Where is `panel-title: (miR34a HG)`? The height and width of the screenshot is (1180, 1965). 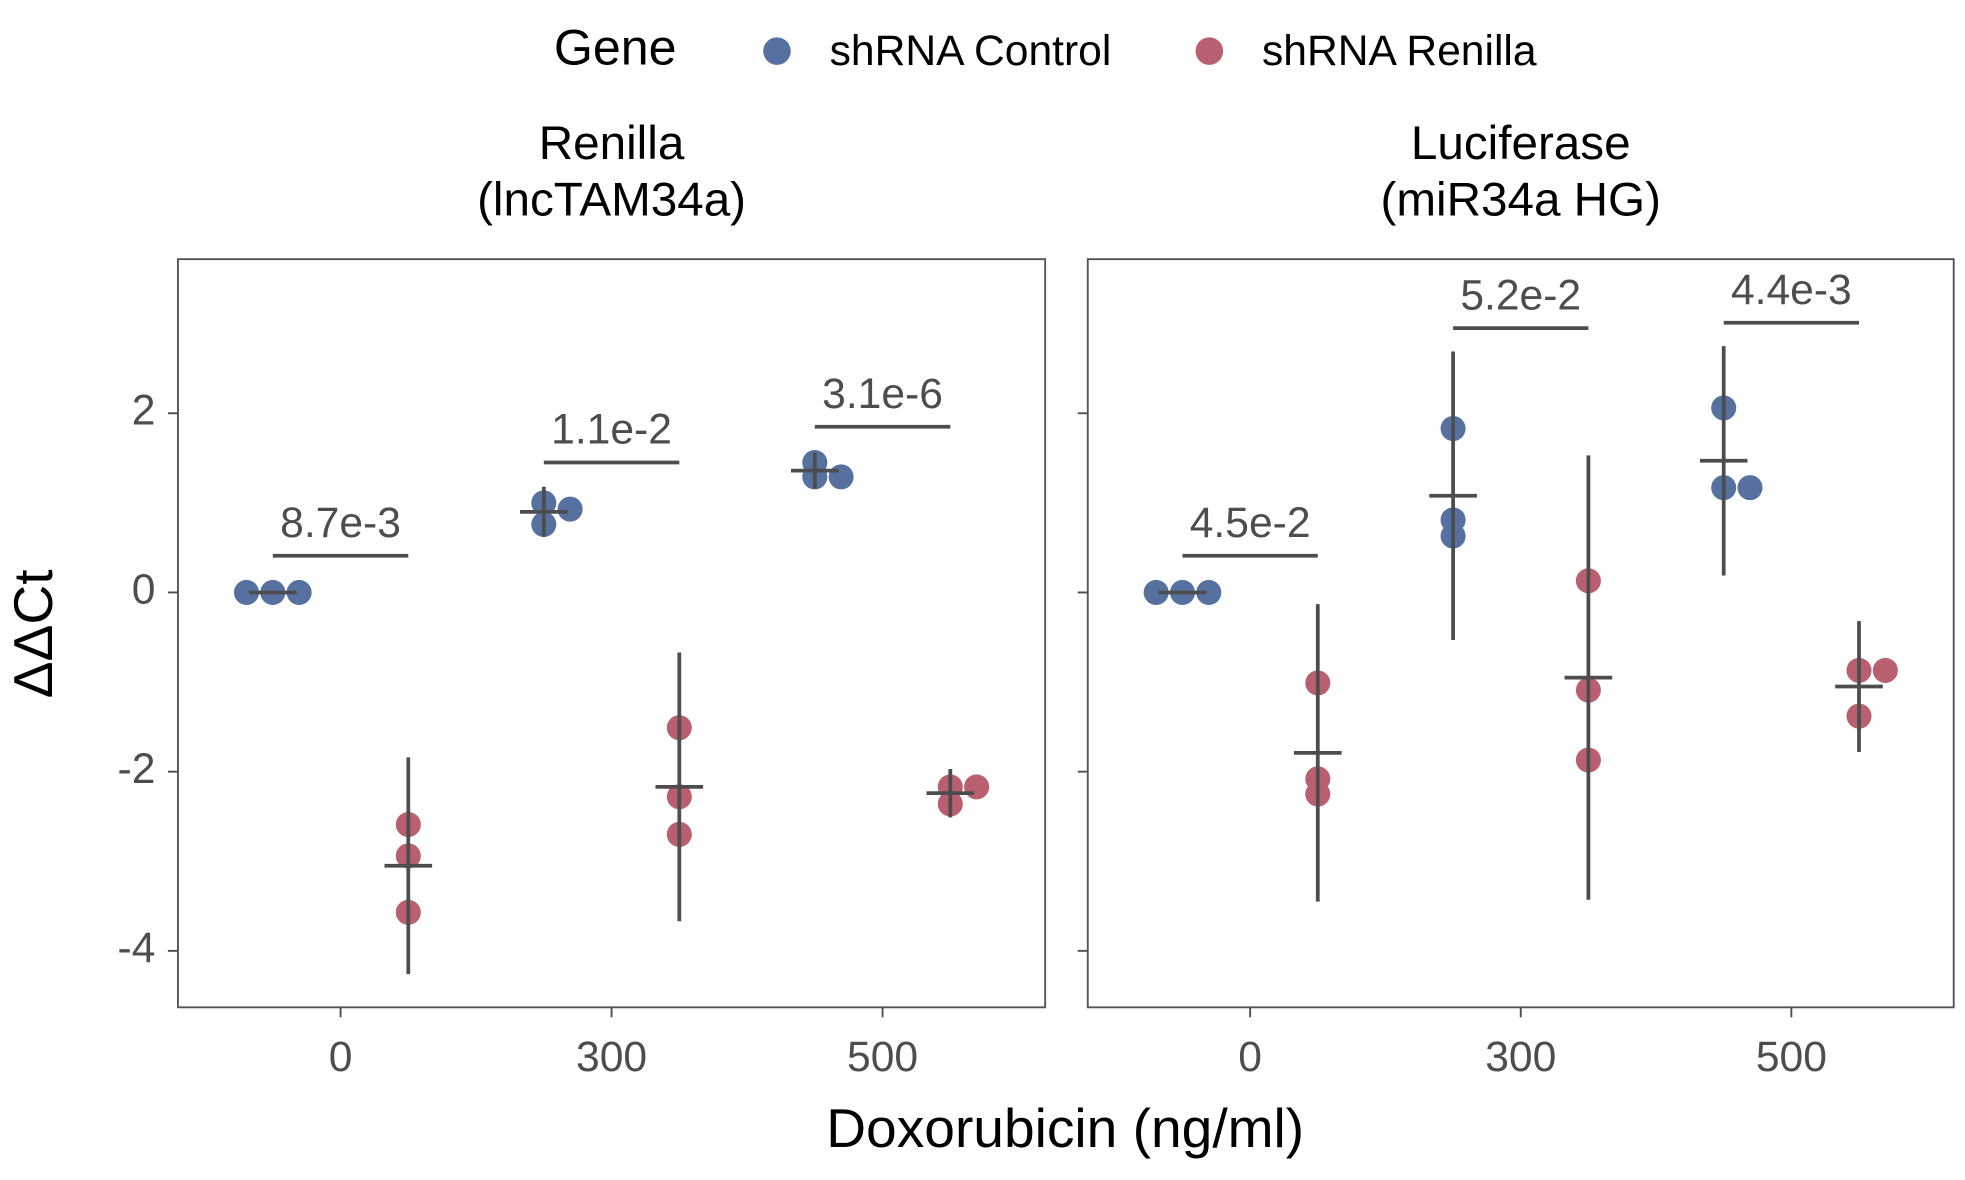 panel-title: (miR34a HG) is located at coordinates (1521, 199).